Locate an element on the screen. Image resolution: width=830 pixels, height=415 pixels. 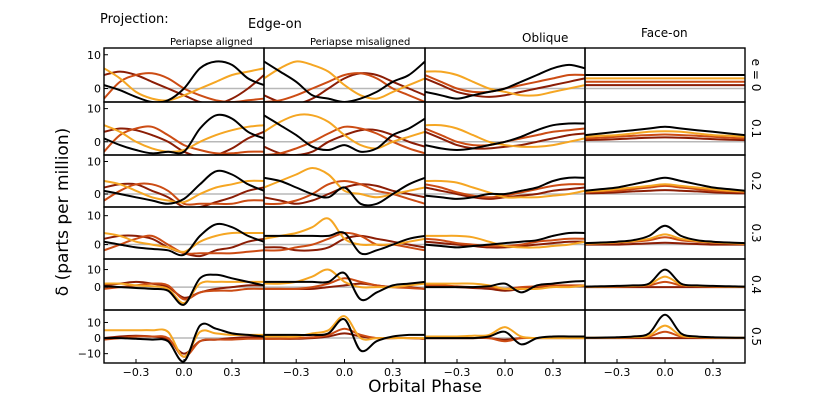
panel-periapse_misaligned-e0 is located at coordinates (344, 75).